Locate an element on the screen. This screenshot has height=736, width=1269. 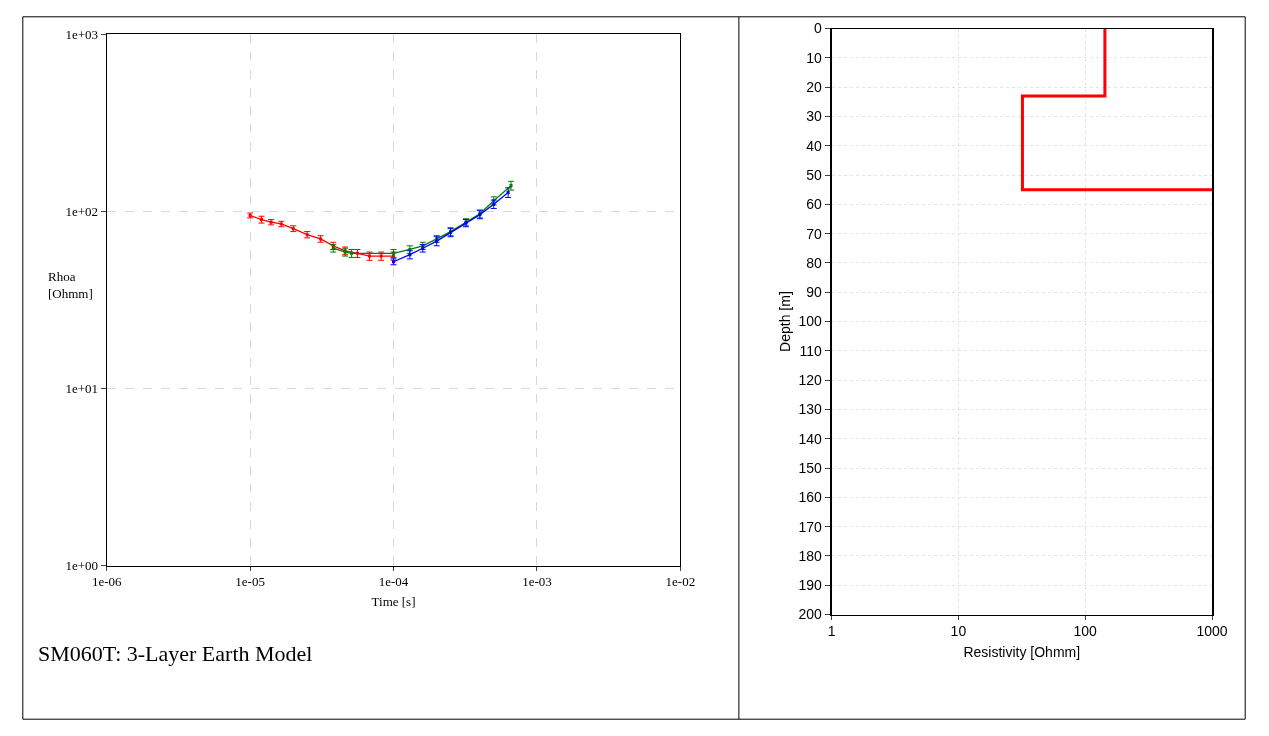
x-tick-label: 100 is located at coordinates (1085, 631).